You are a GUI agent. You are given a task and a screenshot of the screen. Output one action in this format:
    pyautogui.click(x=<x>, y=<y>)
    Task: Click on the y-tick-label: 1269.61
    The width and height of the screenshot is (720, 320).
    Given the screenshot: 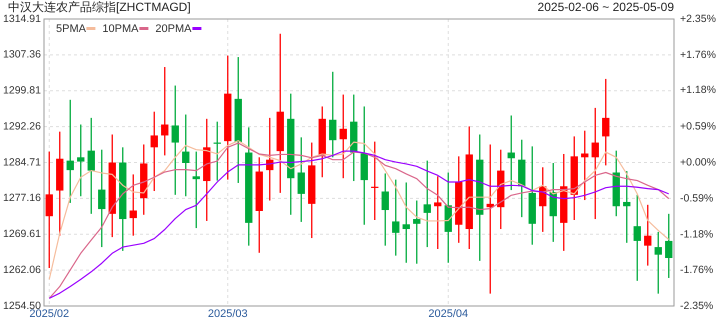 What is the action you would take?
    pyautogui.click(x=22, y=234)
    